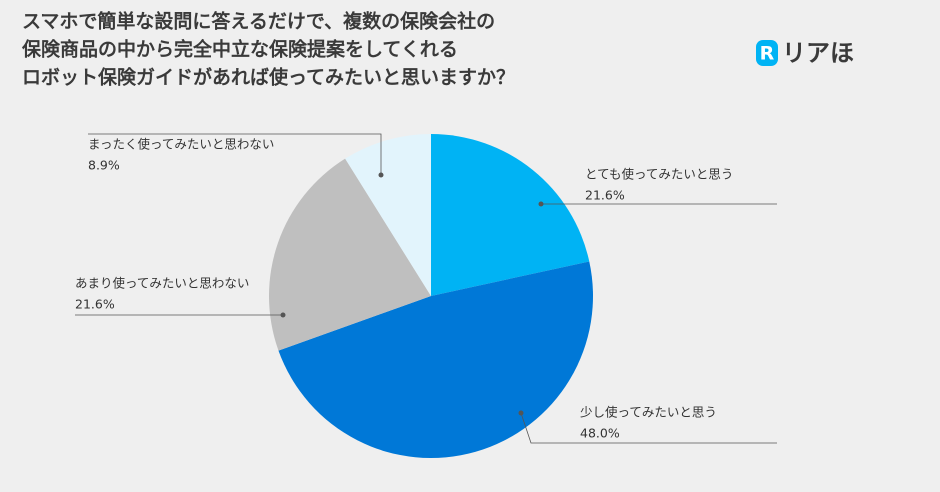 This screenshot has width=940, height=492. I want to click on logo-text: リアほ, so click(818, 53).